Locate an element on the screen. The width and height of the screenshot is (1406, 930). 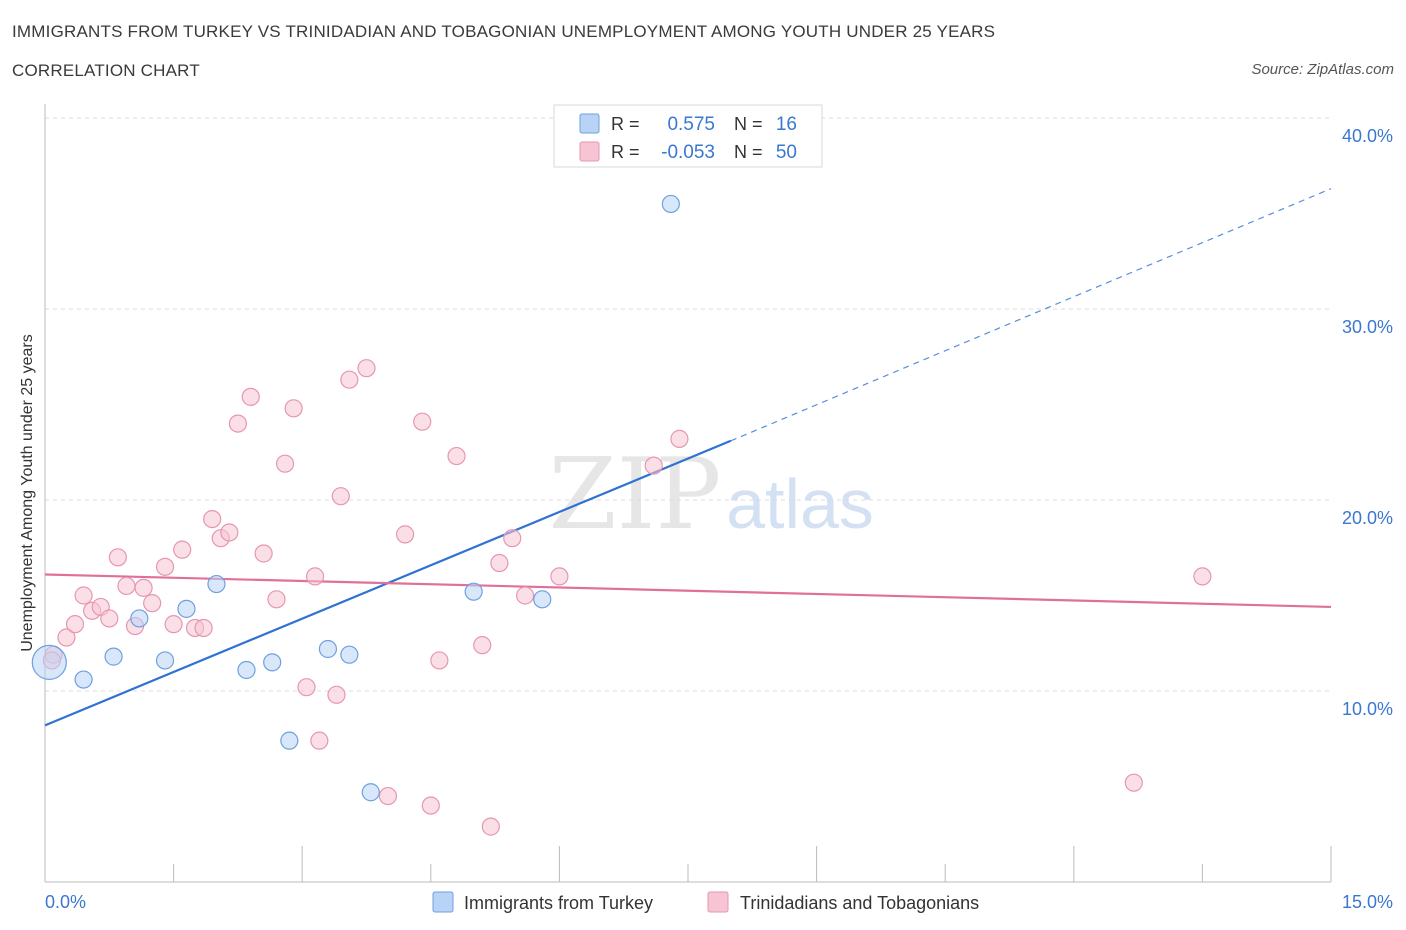
watermark-atlas: atlas is located at coordinates (800, 504).